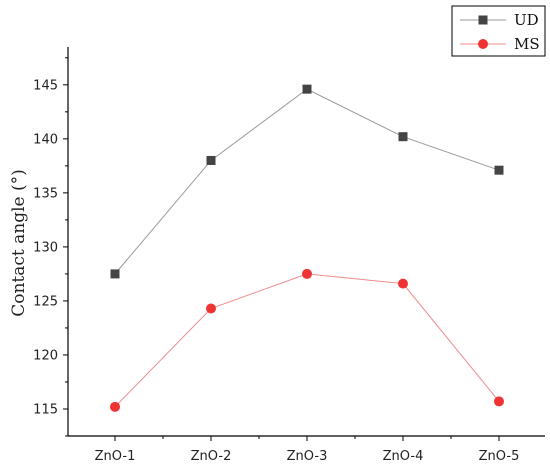  I want to click on legend-box, so click(498, 31).